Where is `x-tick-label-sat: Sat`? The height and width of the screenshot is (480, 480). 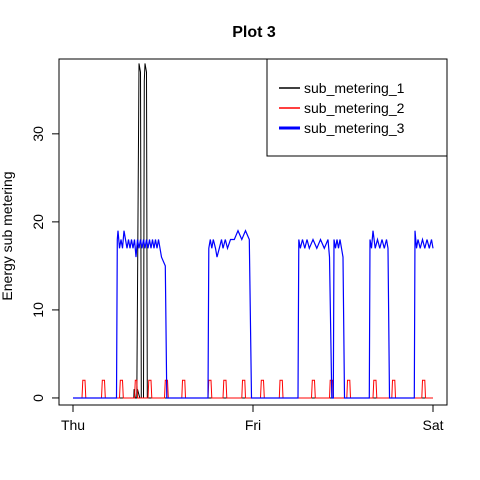 x-tick-label-sat: Sat is located at coordinates (432, 425).